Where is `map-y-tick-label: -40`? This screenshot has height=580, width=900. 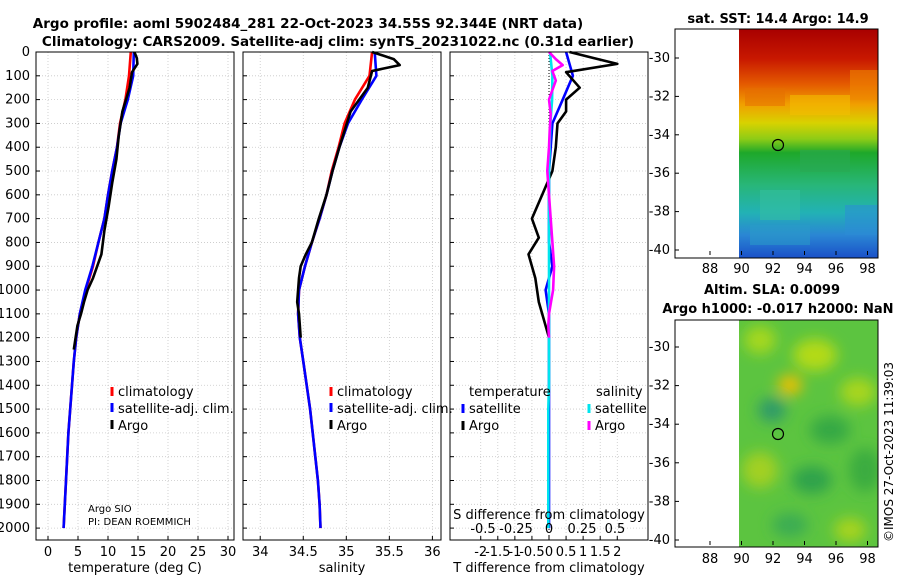
map-y-tick-label: -40 is located at coordinates (659, 540).